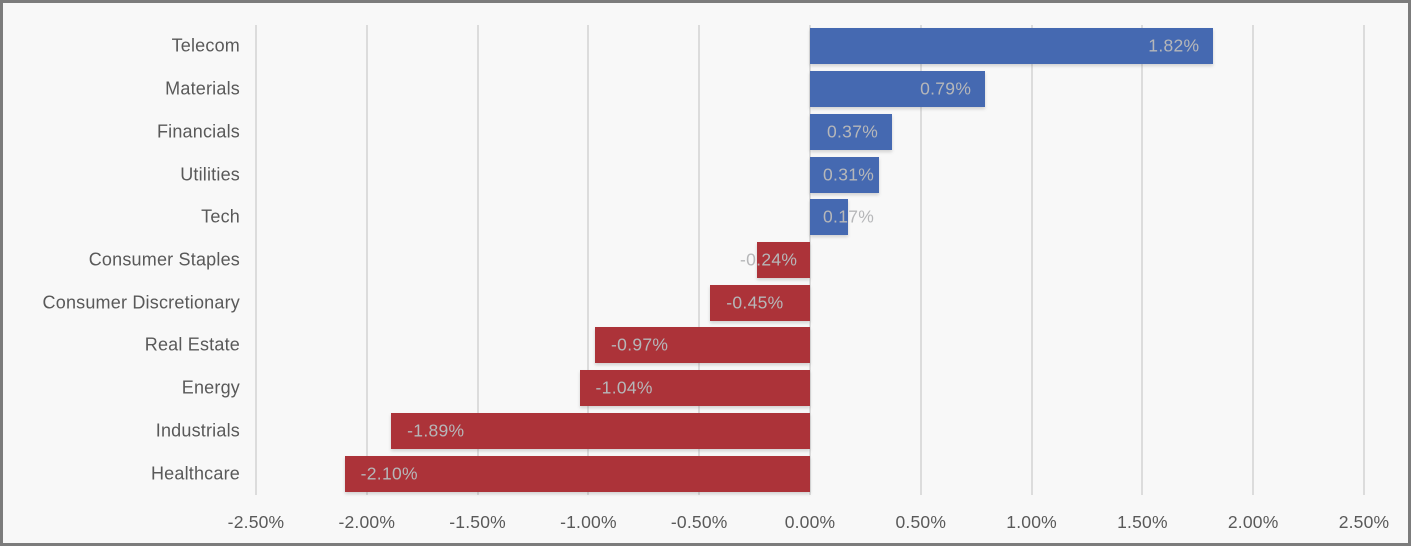 Image resolution: width=1411 pixels, height=546 pixels. Describe the element at coordinates (810, 522) in the screenshot. I see `x-tick-label: 0.00%` at that location.